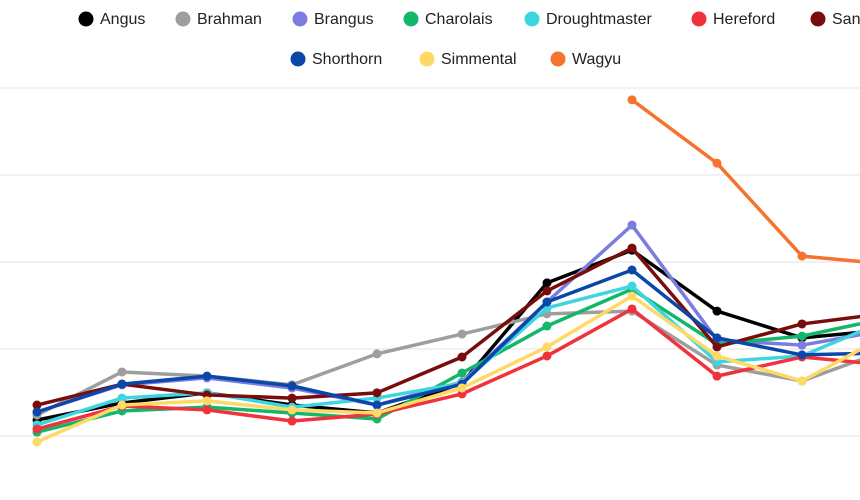 This screenshot has height=500, width=860. I want to click on legend-label: Simmental, so click(479, 59).